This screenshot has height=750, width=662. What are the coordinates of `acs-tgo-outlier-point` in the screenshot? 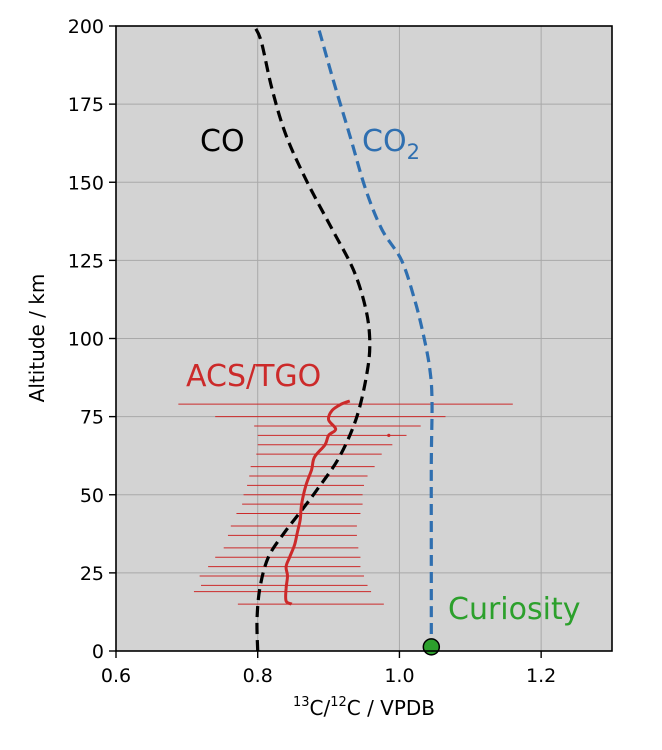 It's located at (389, 435).